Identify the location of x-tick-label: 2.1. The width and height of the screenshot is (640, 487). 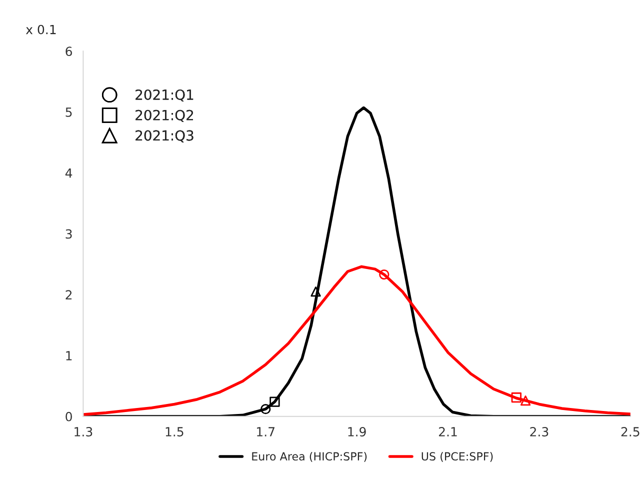
(447, 431).